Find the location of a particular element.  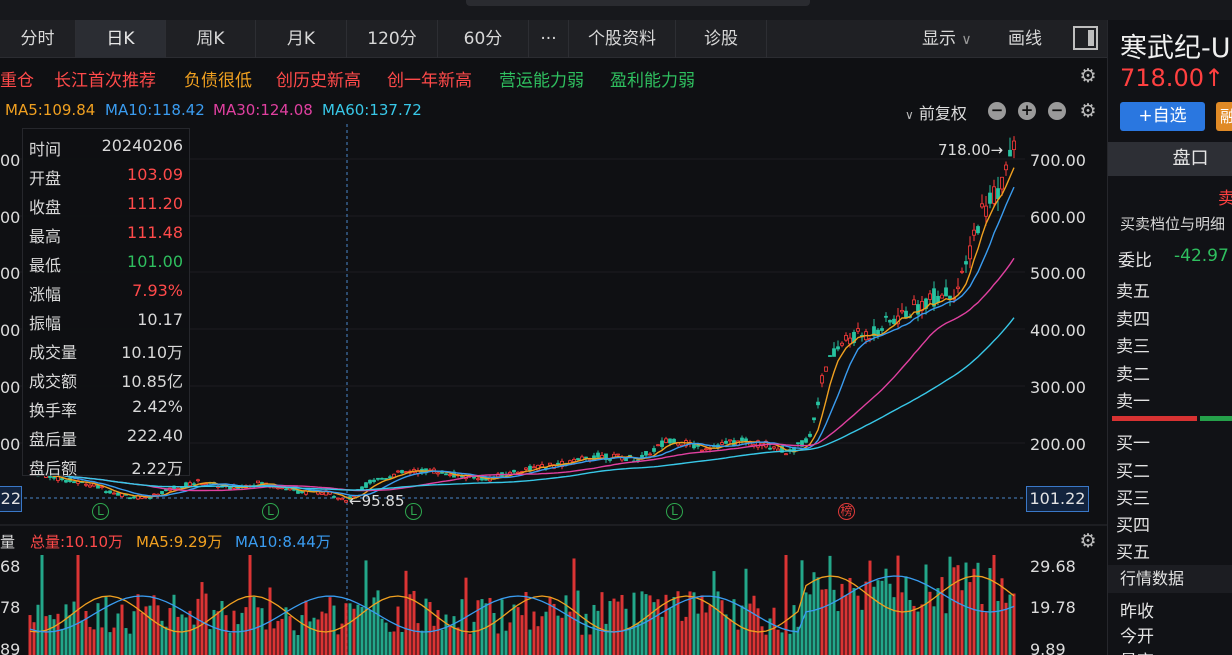

minus-icon: − is located at coordinates (1057, 111).